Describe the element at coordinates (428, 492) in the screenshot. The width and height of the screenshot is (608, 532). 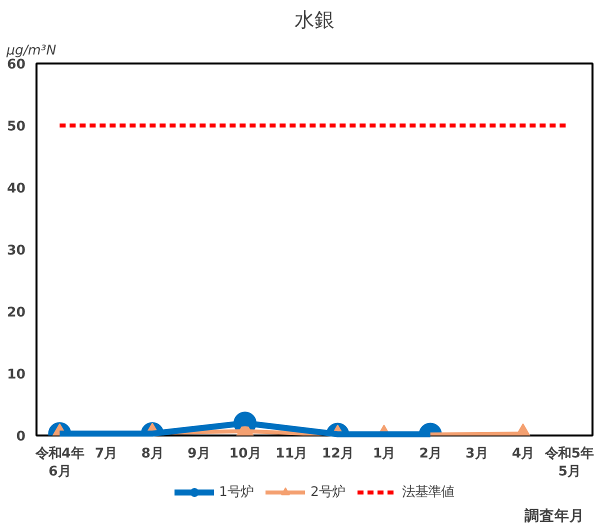
I see `legend-label: 法基準値` at that location.